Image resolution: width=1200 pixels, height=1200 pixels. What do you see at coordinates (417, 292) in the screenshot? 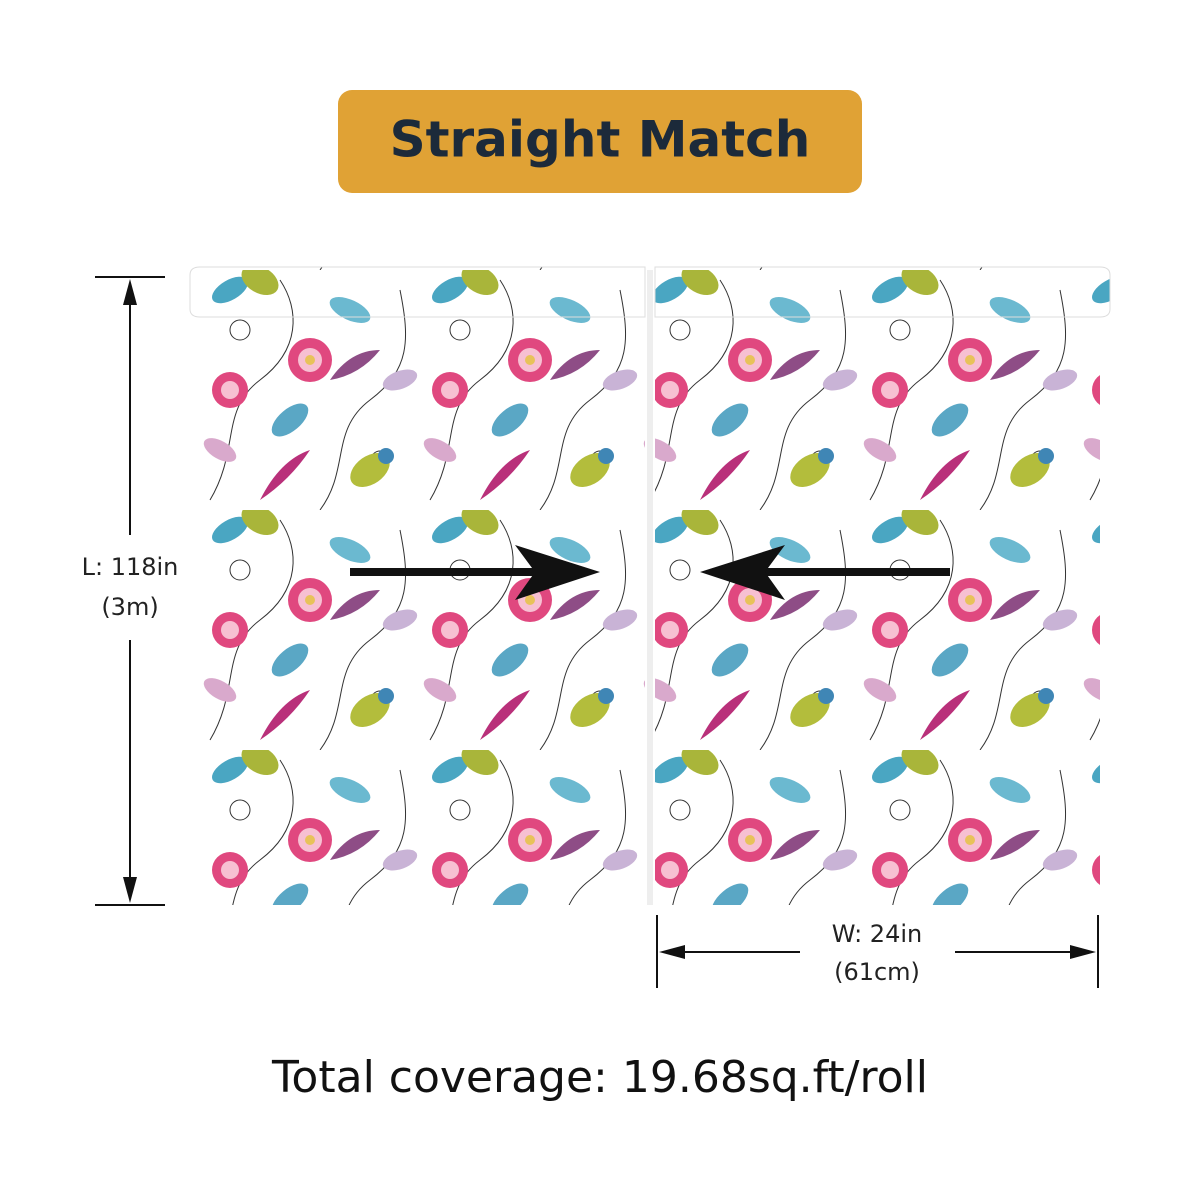
I see `left-roll-top` at bounding box center [417, 292].